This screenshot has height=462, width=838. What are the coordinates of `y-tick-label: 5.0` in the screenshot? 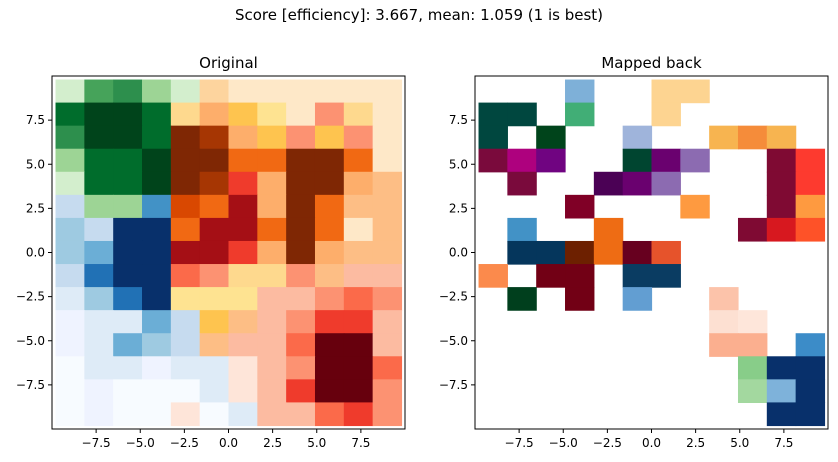 It's located at (35, 164).